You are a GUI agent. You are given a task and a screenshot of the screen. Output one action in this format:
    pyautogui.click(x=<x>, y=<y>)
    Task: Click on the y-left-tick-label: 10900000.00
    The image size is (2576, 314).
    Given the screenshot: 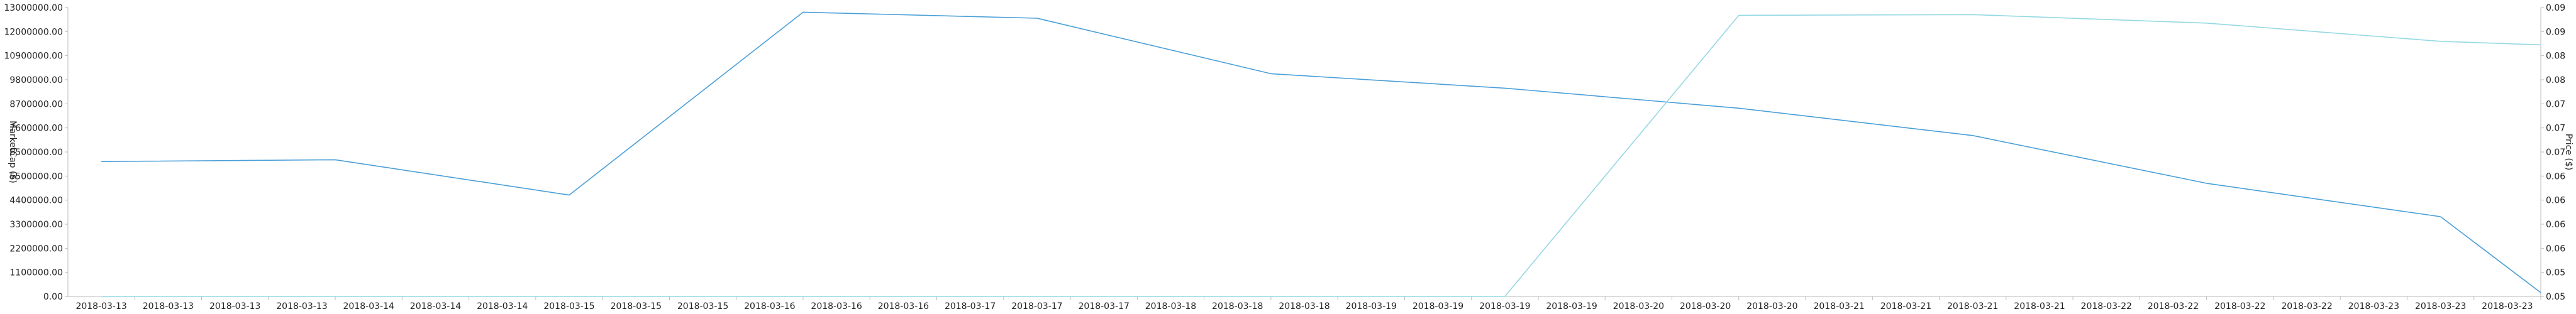 What is the action you would take?
    pyautogui.click(x=33, y=56)
    